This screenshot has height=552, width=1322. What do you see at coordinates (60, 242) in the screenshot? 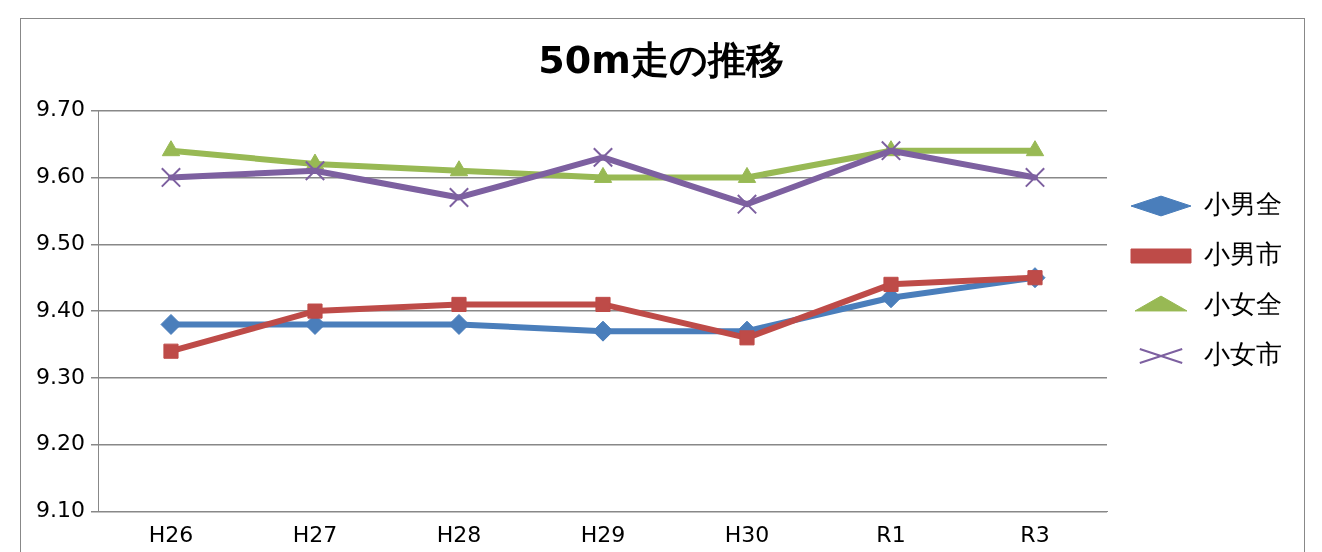
I see `y-tick-label: 9.50` at bounding box center [60, 242].